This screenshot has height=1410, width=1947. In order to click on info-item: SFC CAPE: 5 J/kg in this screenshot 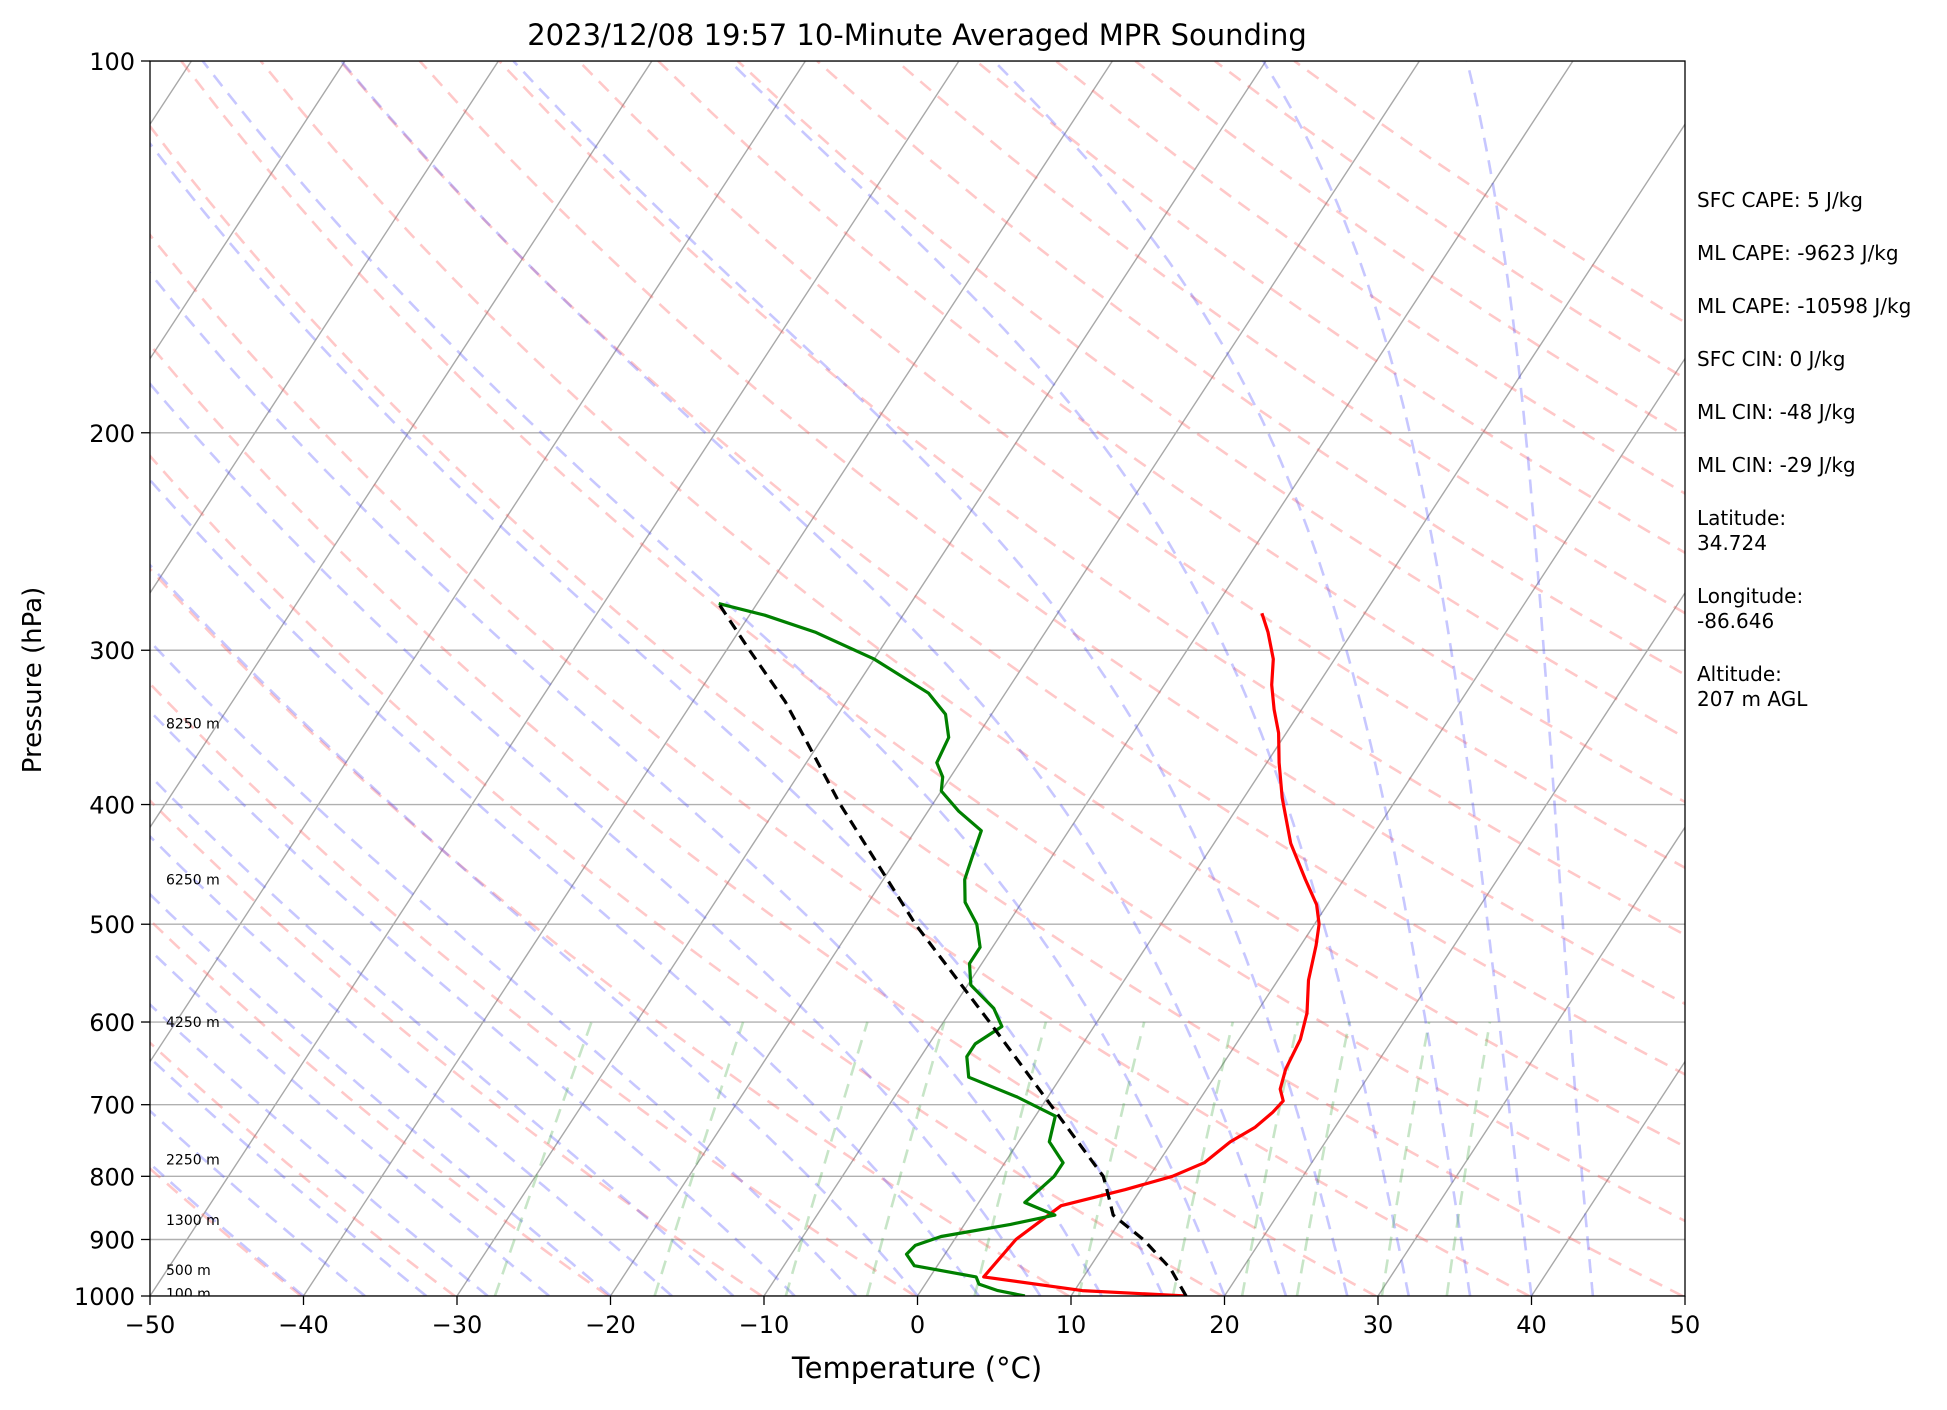, I will do `click(1817, 200)`.